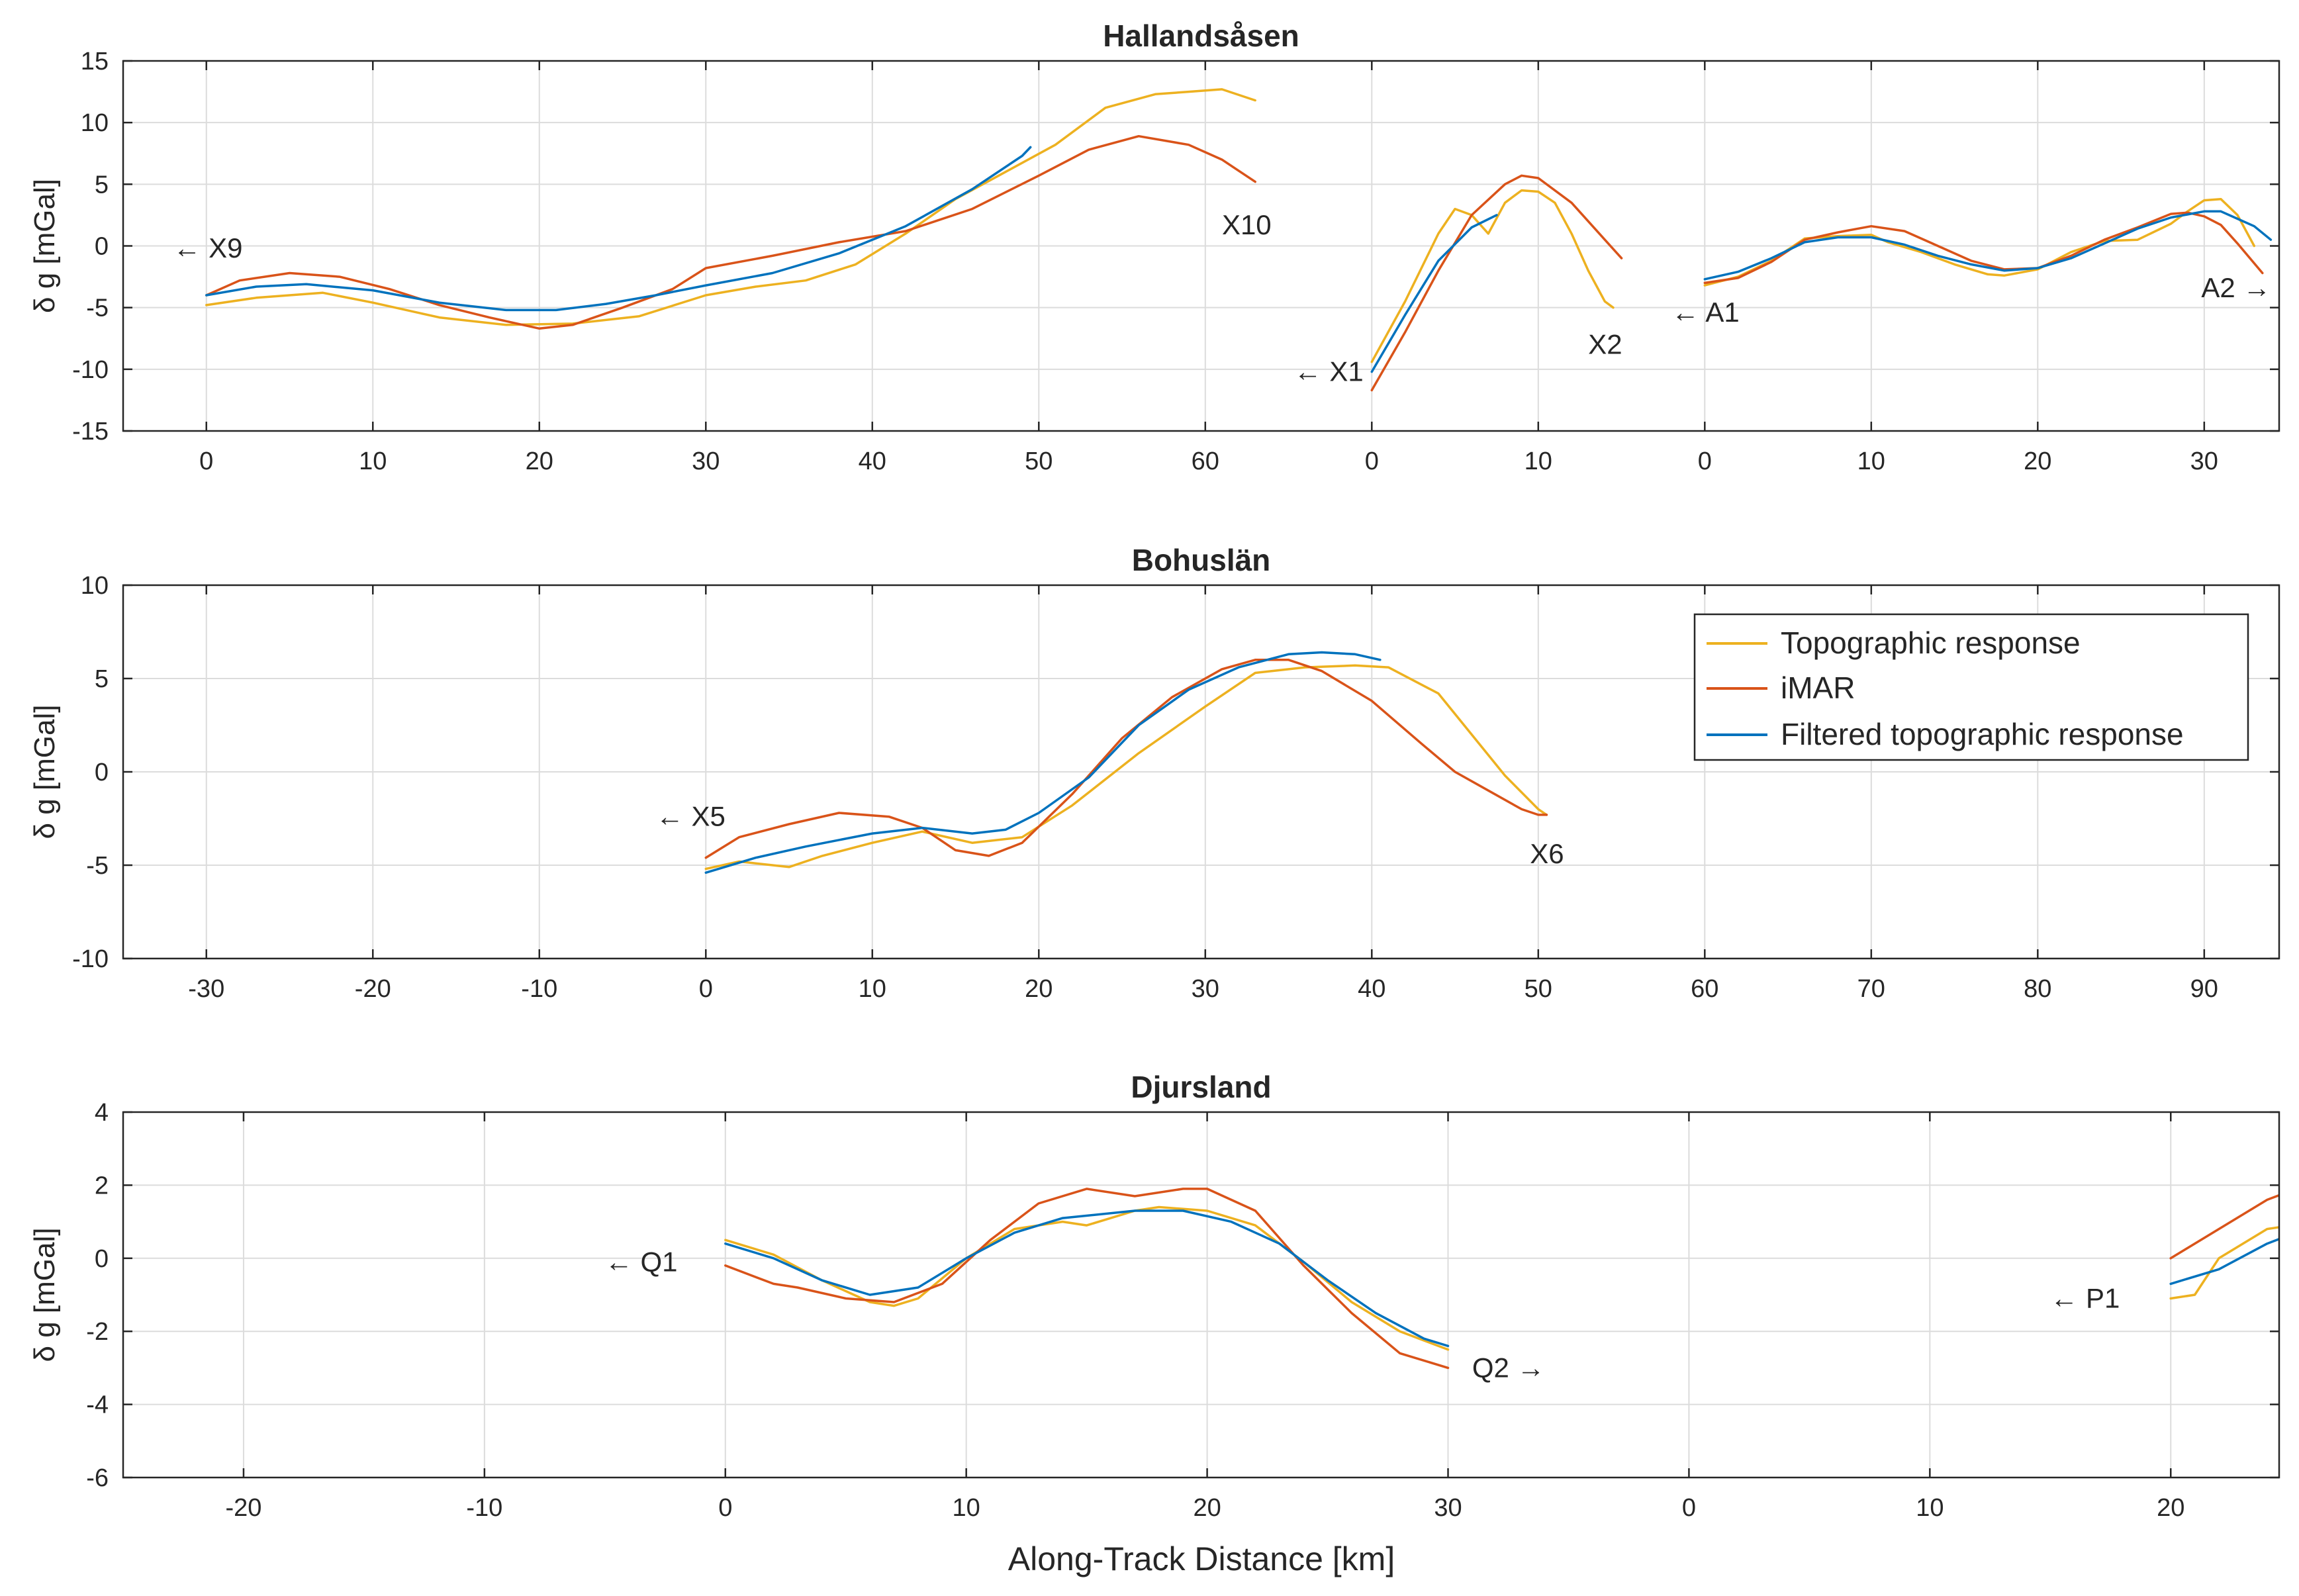 This screenshot has height=1596, width=2299. I want to click on hallandsasen-xtick-label-12: 30, so click(2204, 461).